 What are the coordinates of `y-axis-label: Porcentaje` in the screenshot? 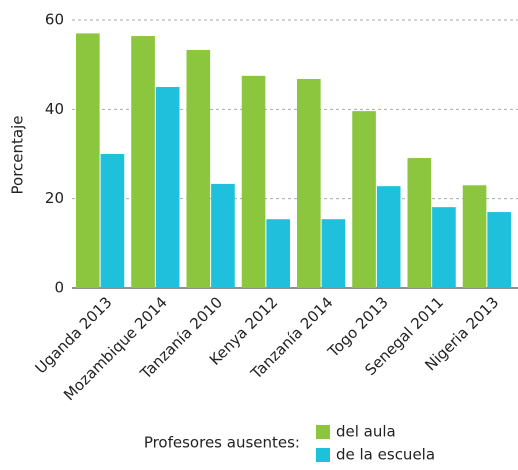 It's located at (18, 155).